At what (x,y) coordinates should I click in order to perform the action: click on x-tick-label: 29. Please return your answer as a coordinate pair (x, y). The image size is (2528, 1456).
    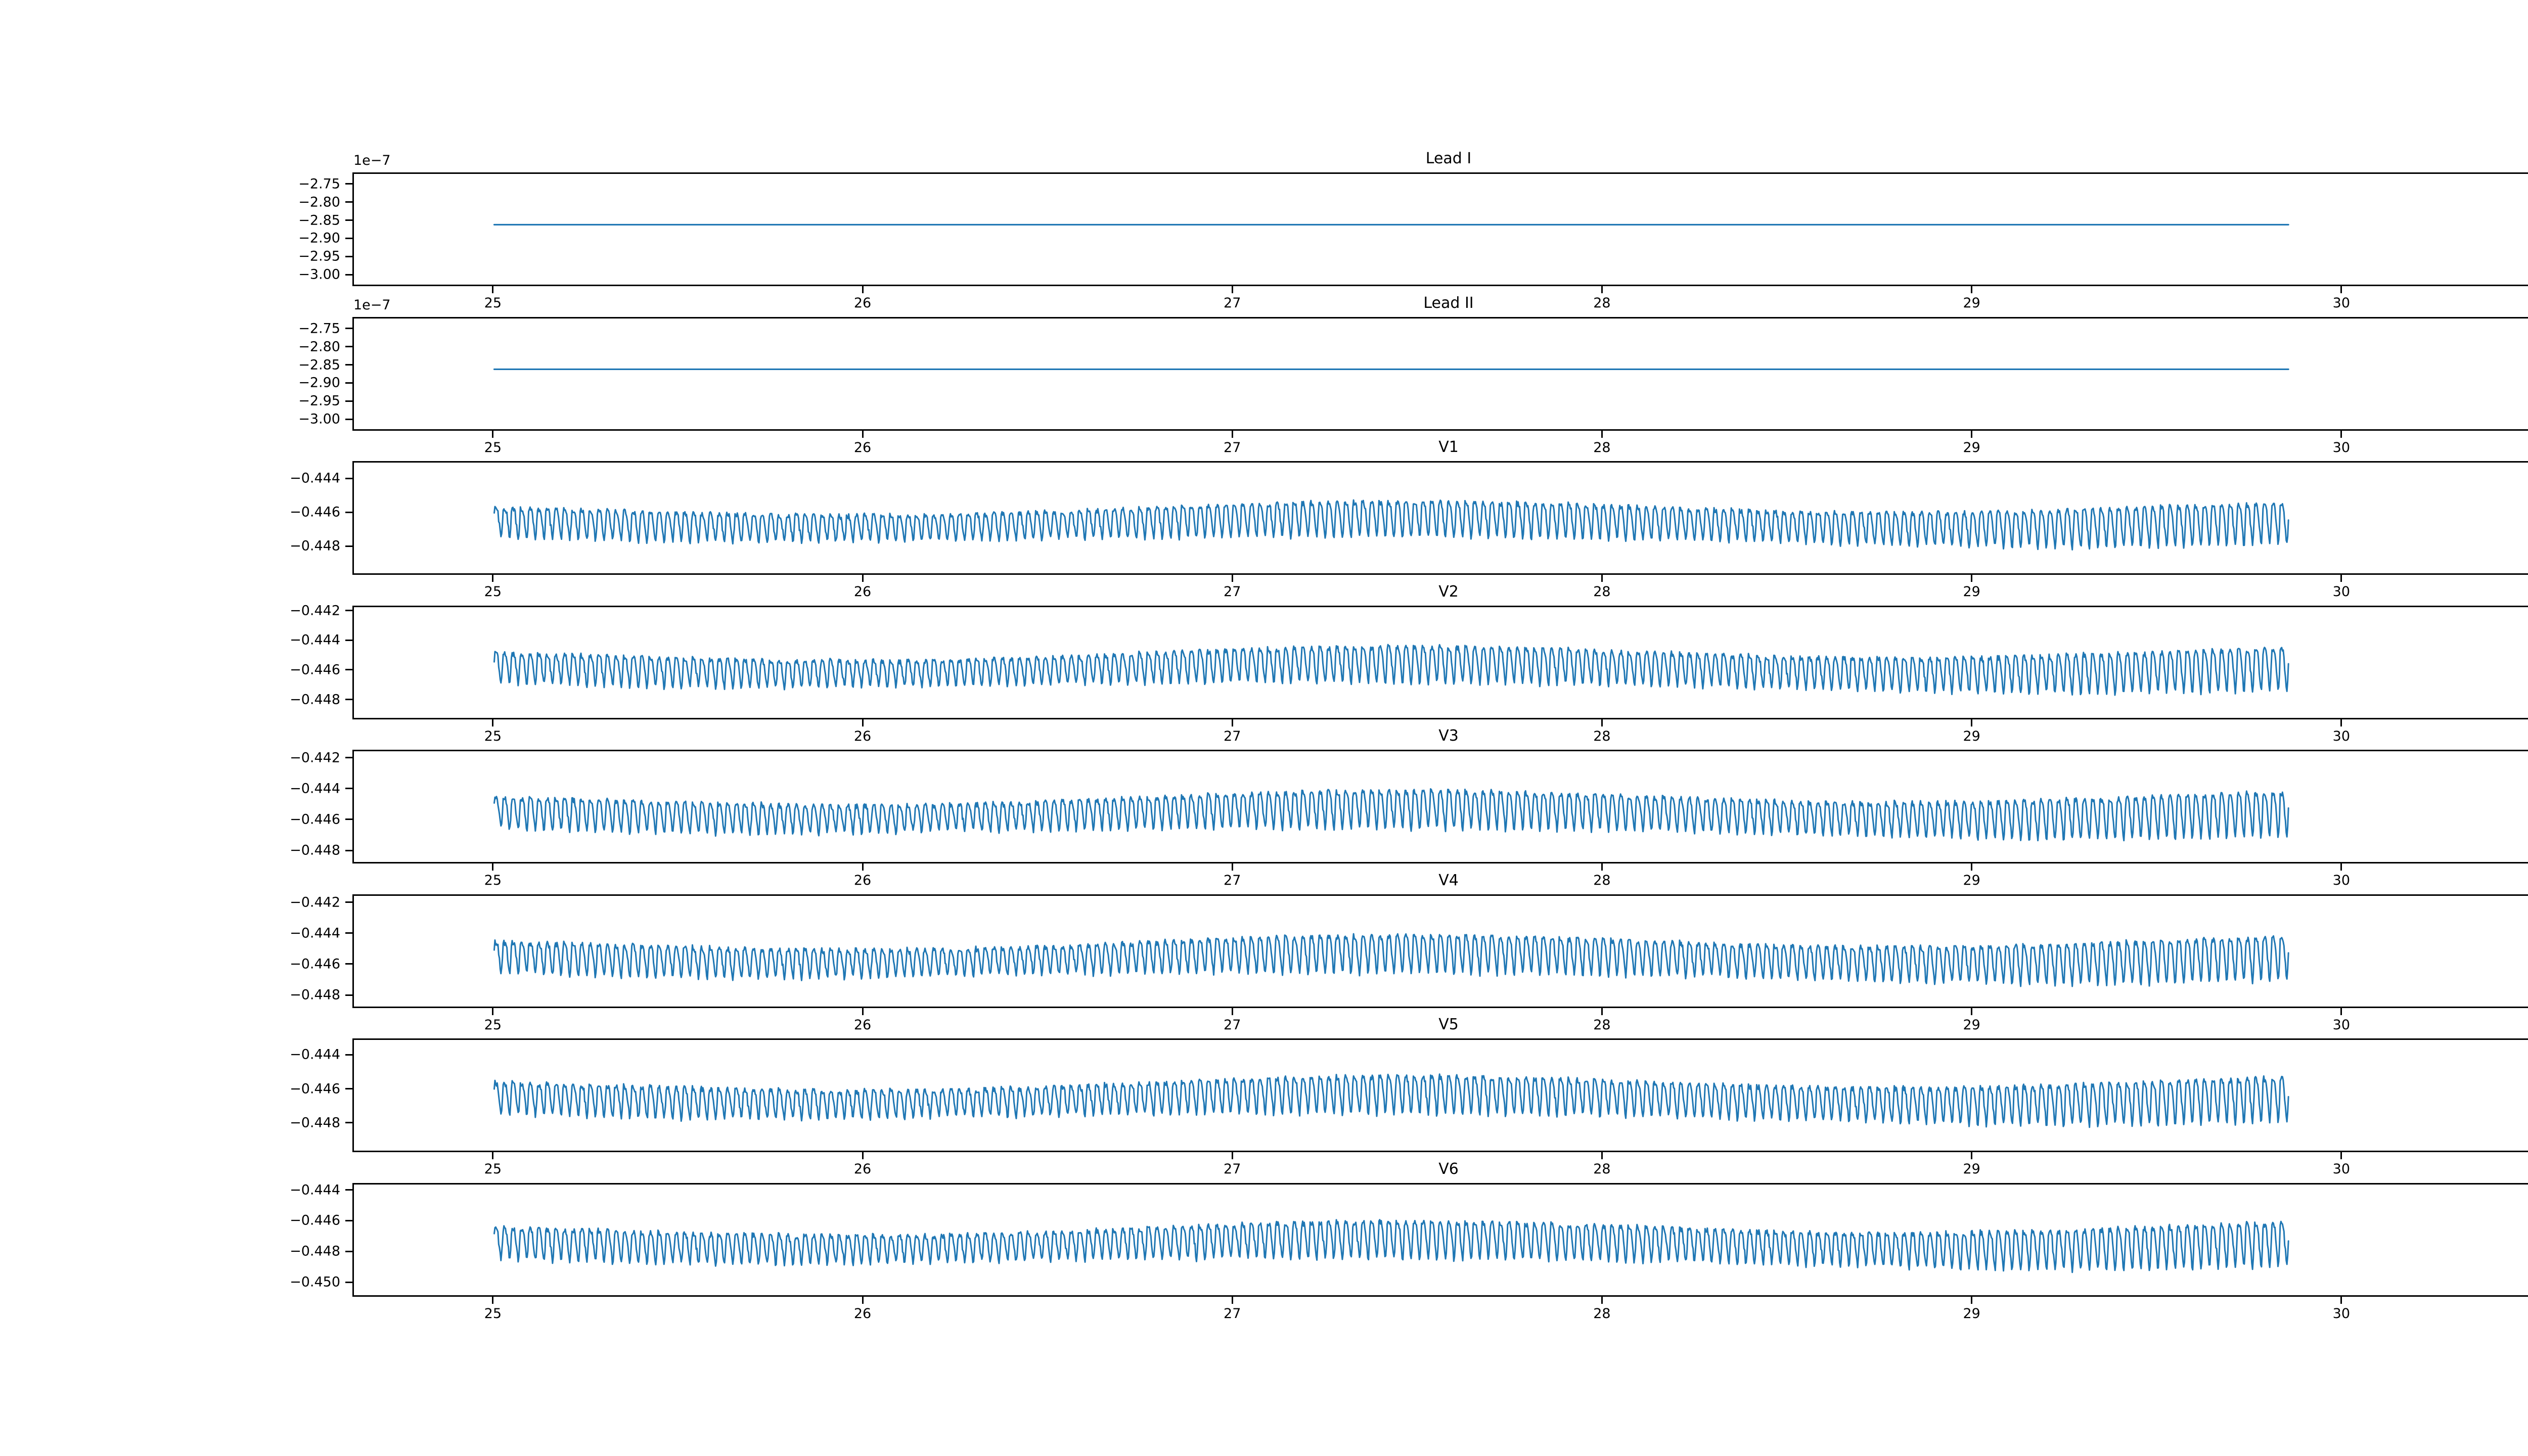
    Looking at the image, I should click on (1972, 303).